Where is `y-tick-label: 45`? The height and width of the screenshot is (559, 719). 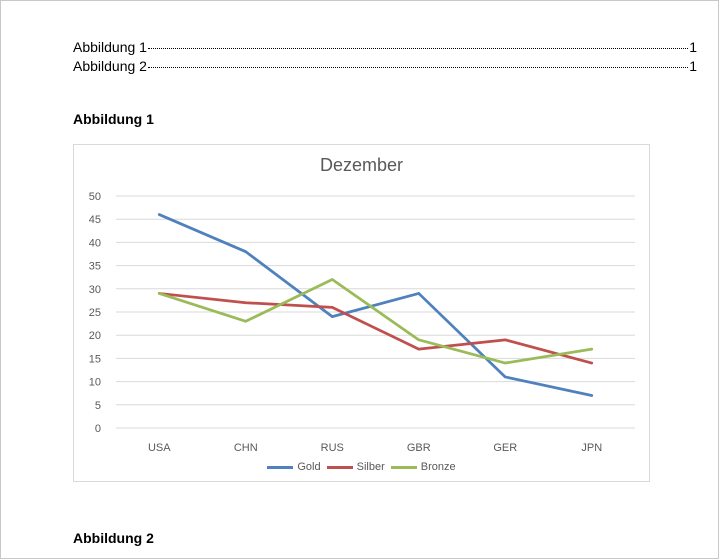 y-tick-label: 45 is located at coordinates (95, 220).